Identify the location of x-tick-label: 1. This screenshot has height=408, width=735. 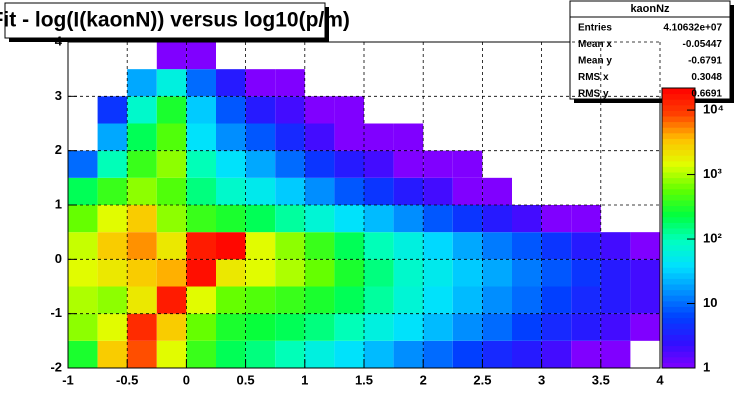
(304, 379).